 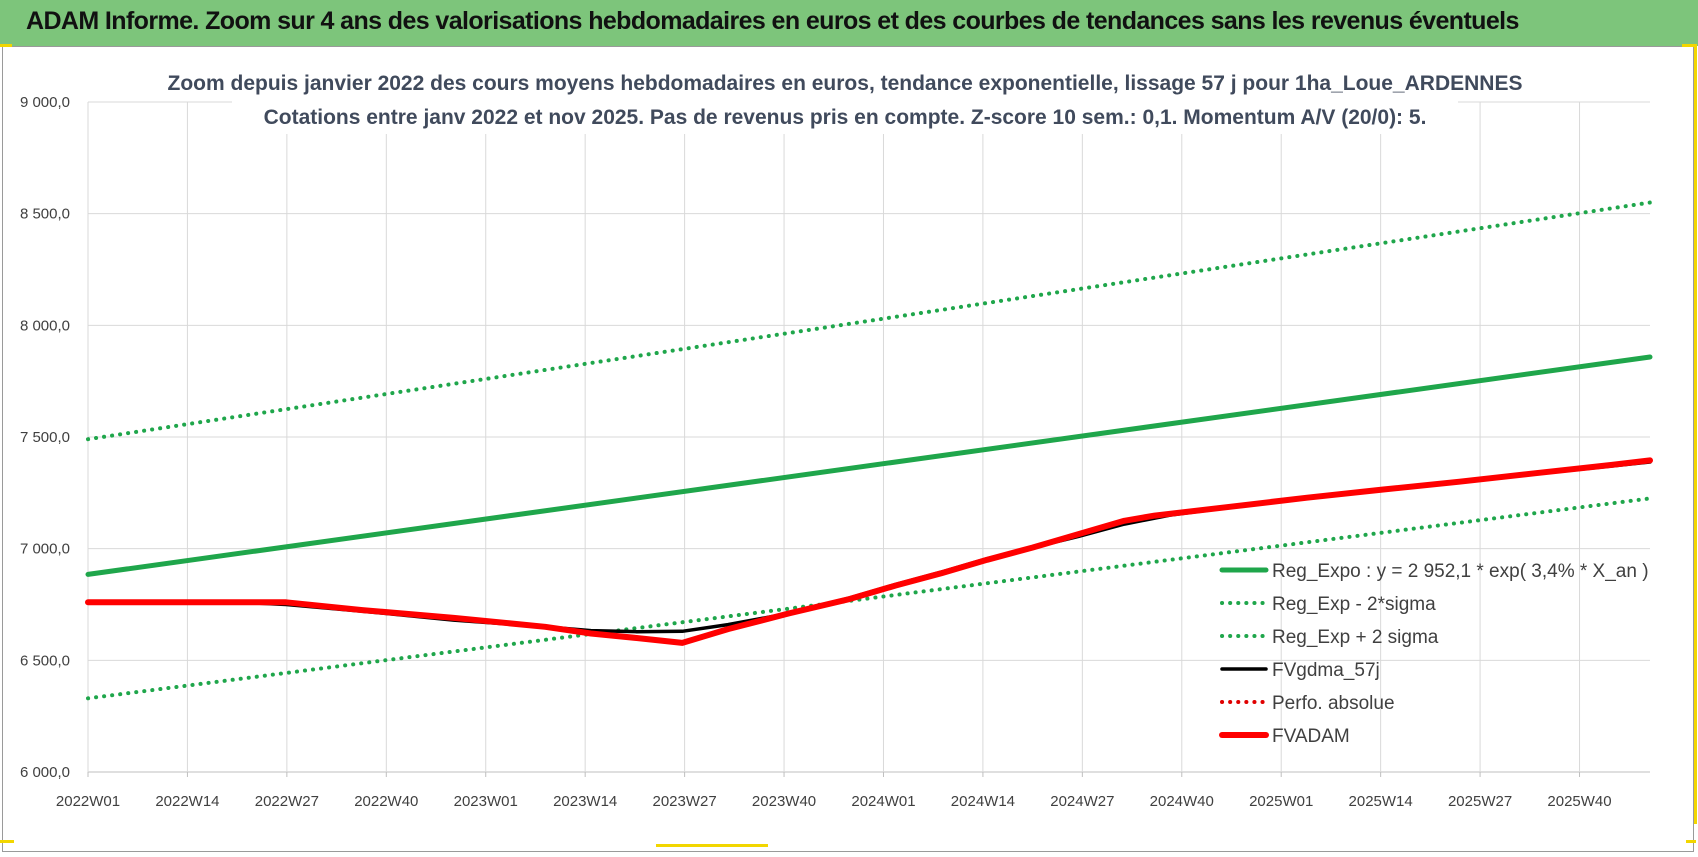 What do you see at coordinates (386, 801) in the screenshot?
I see `x-tick-label: 2022W40` at bounding box center [386, 801].